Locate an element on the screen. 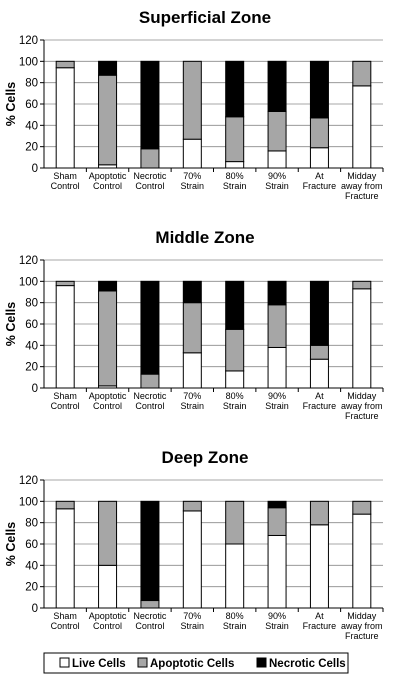 The width and height of the screenshot is (400, 681). legend-label-live-cells: Live Cells is located at coordinates (99, 664).